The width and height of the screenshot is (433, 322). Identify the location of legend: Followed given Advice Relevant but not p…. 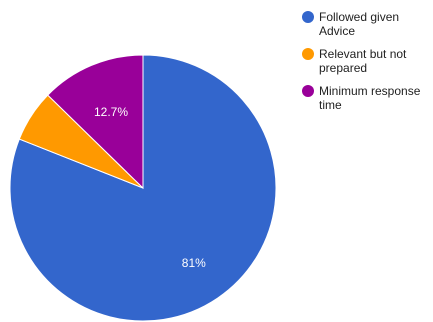
(366, 65).